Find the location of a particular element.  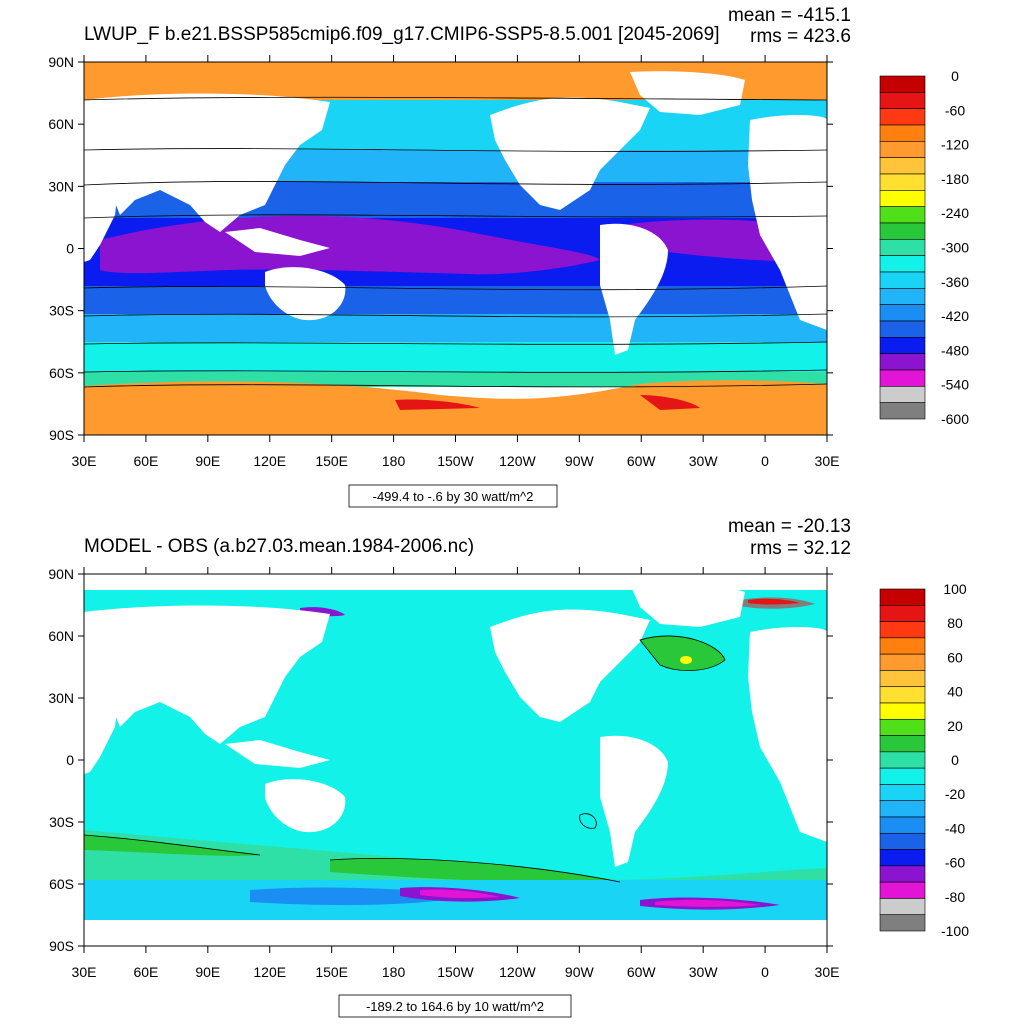

range-text: -189.2 to 164.6 by 10 watt/m^2 is located at coordinates (455, 1006).